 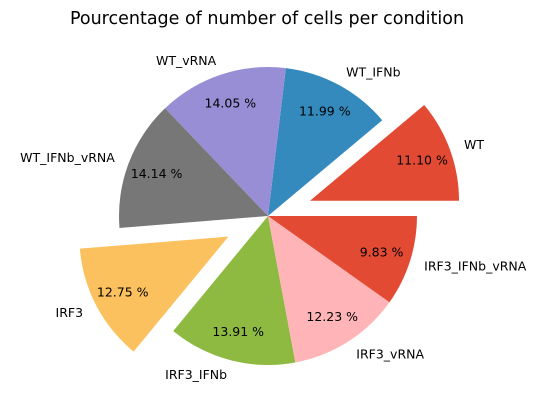 I want to click on pie-slice-irf3-vrna, so click(x=329, y=289).